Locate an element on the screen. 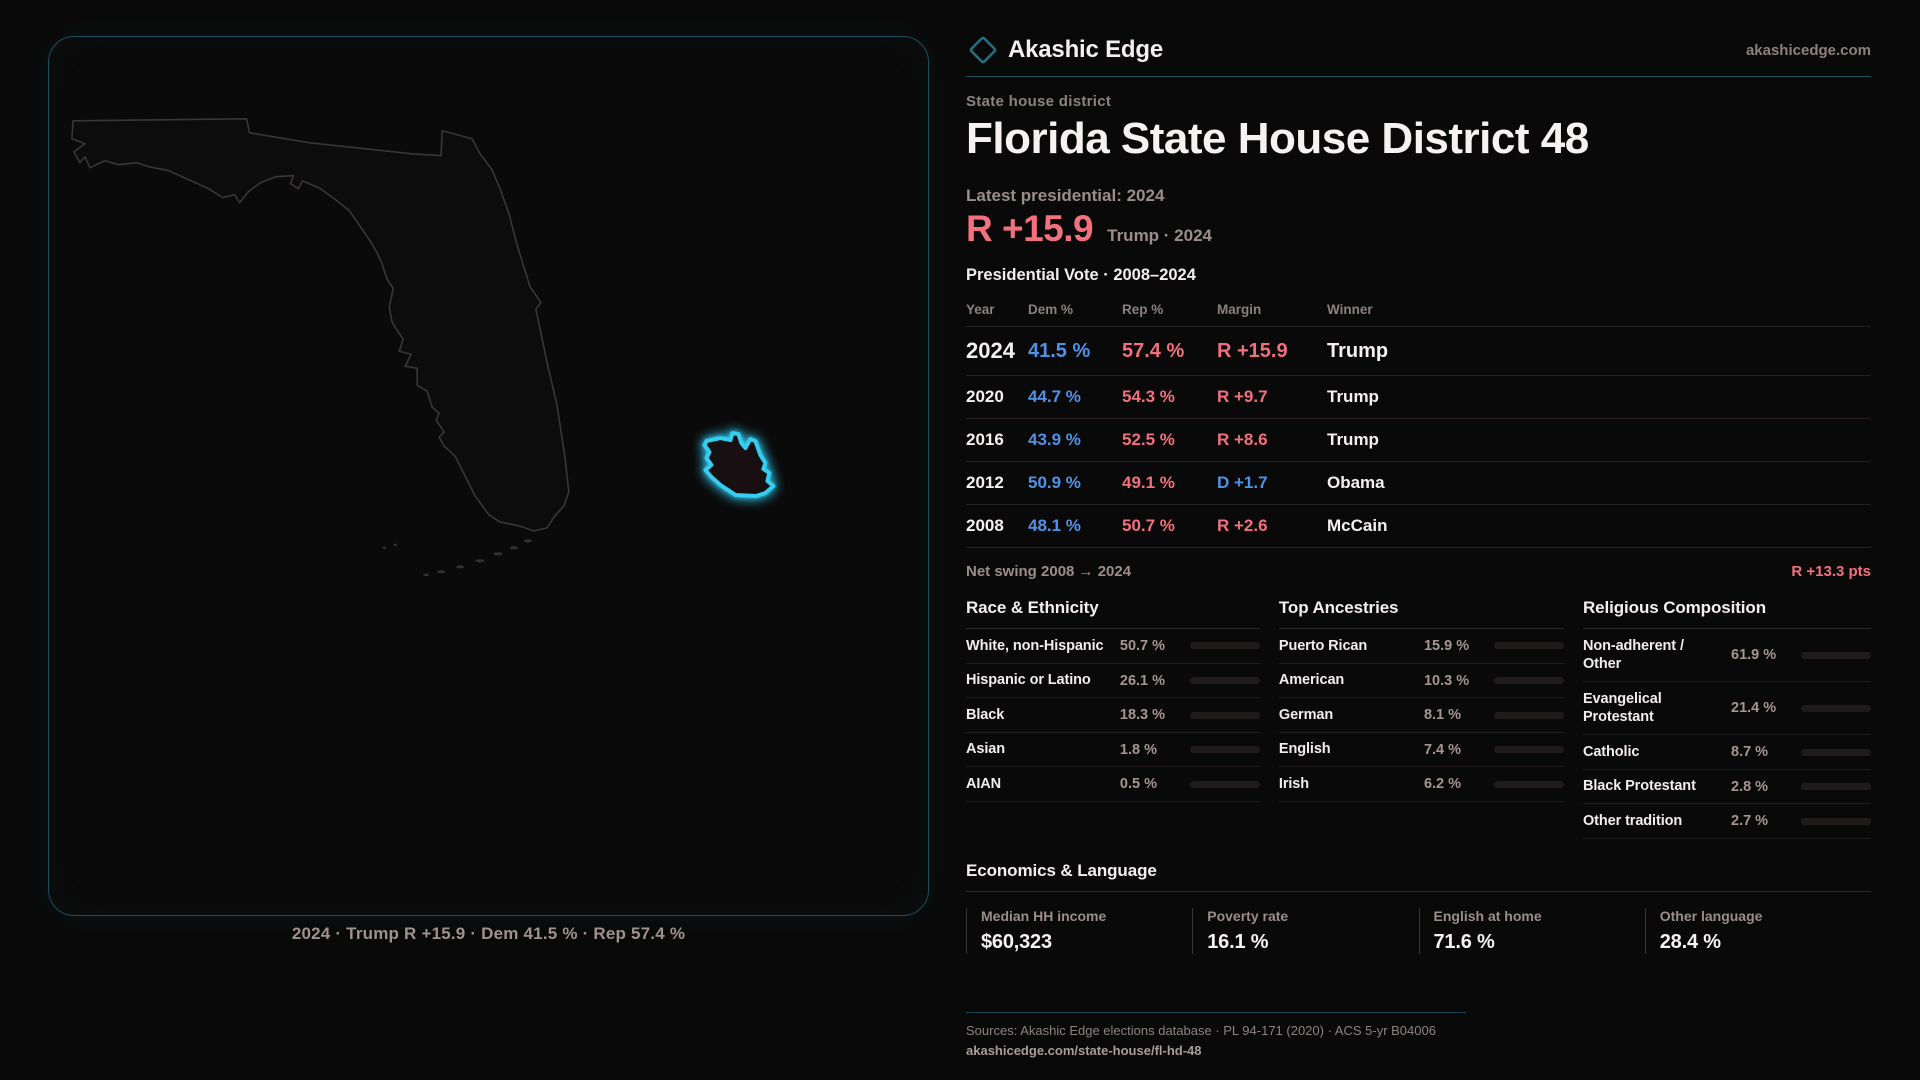  stat-median-hh-income: Median HH income $60,323 is located at coordinates (1079, 931).